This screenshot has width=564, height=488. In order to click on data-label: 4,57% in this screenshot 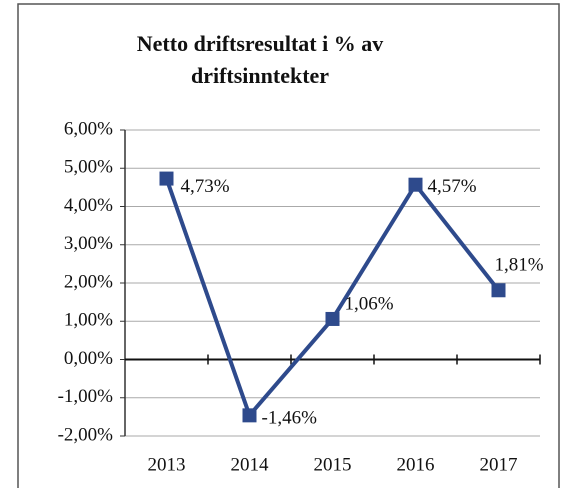, I will do `click(452, 186)`.